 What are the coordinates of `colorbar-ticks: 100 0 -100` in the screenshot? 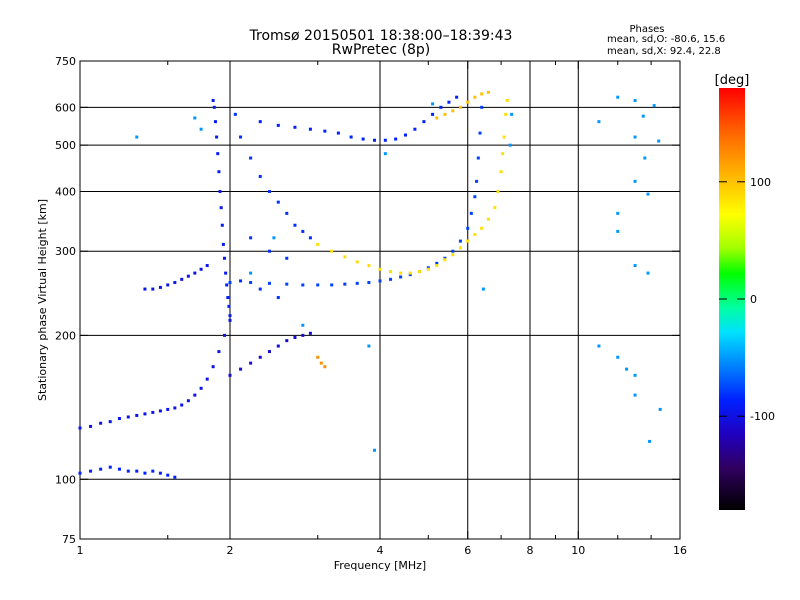 It's located at (747, 299).